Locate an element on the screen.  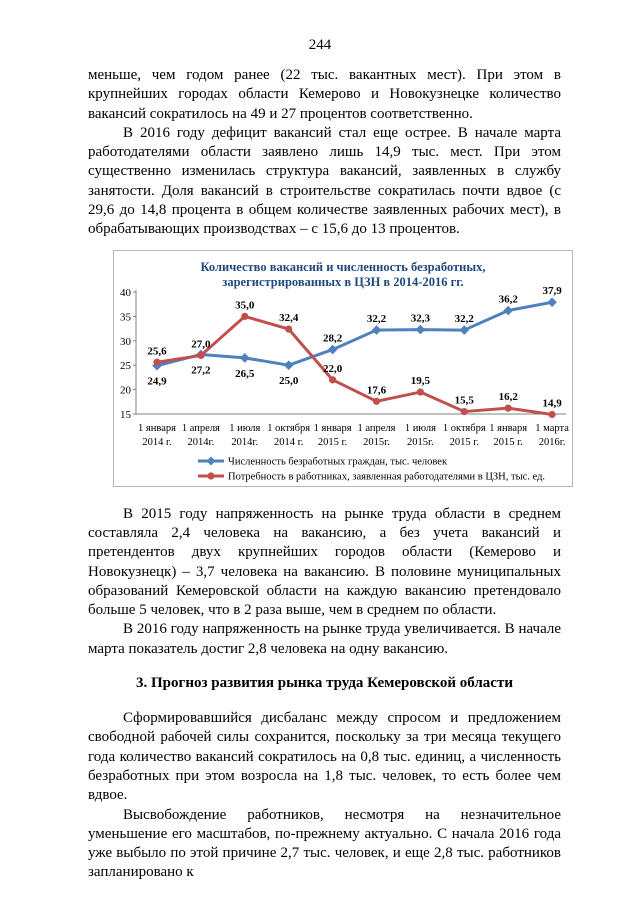
y-tick-label: 20 is located at coordinates (126, 390).